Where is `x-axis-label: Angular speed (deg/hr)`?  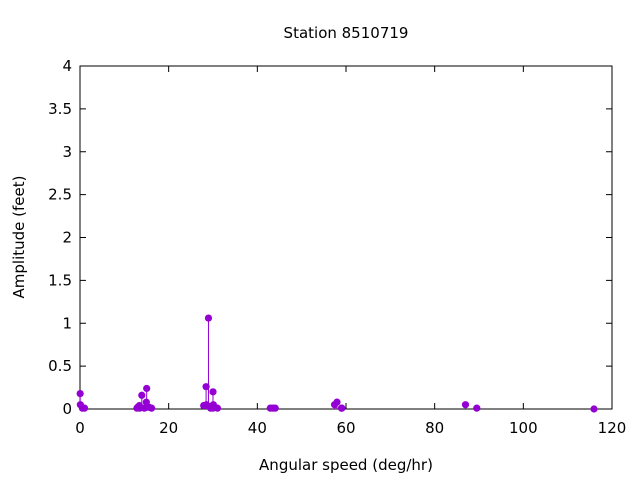 x-axis-label: Angular speed (deg/hr) is located at coordinates (346, 465).